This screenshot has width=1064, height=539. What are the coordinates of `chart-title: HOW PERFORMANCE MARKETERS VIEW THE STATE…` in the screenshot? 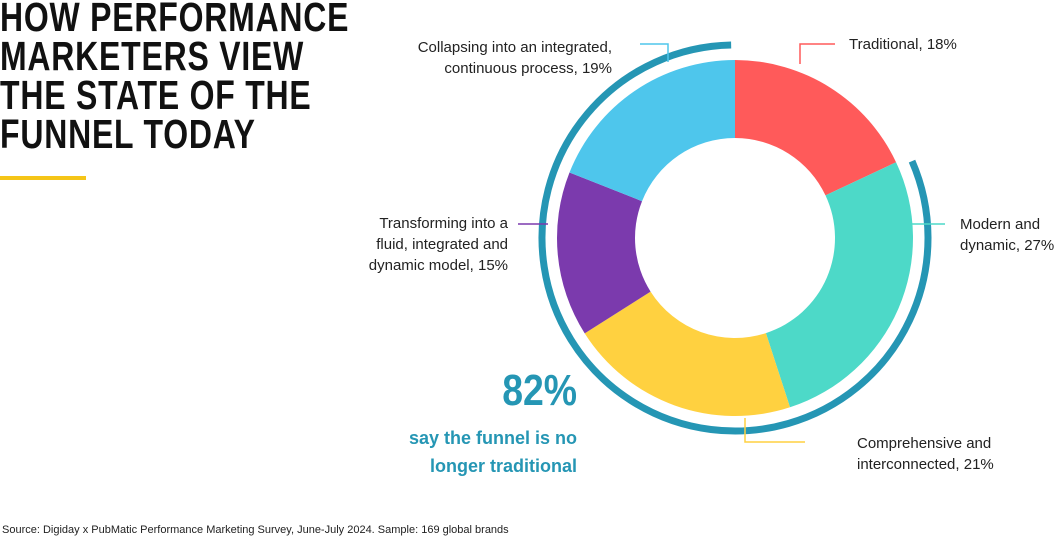 It's located at (175, 78).